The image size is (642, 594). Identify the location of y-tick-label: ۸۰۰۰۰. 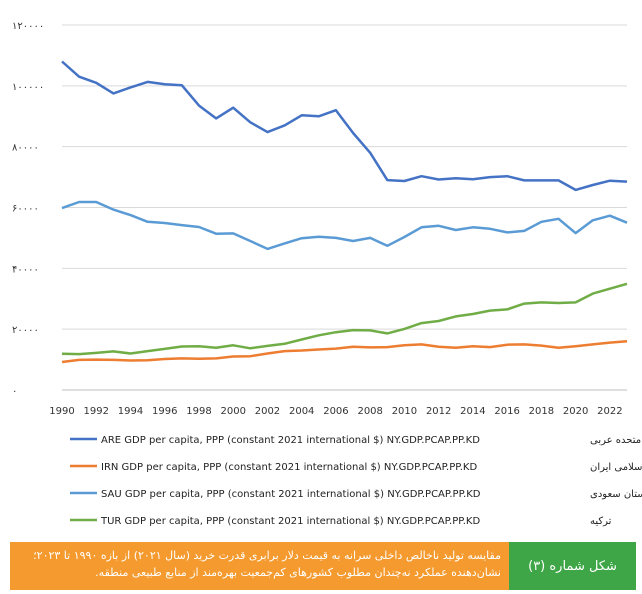
(25, 148).